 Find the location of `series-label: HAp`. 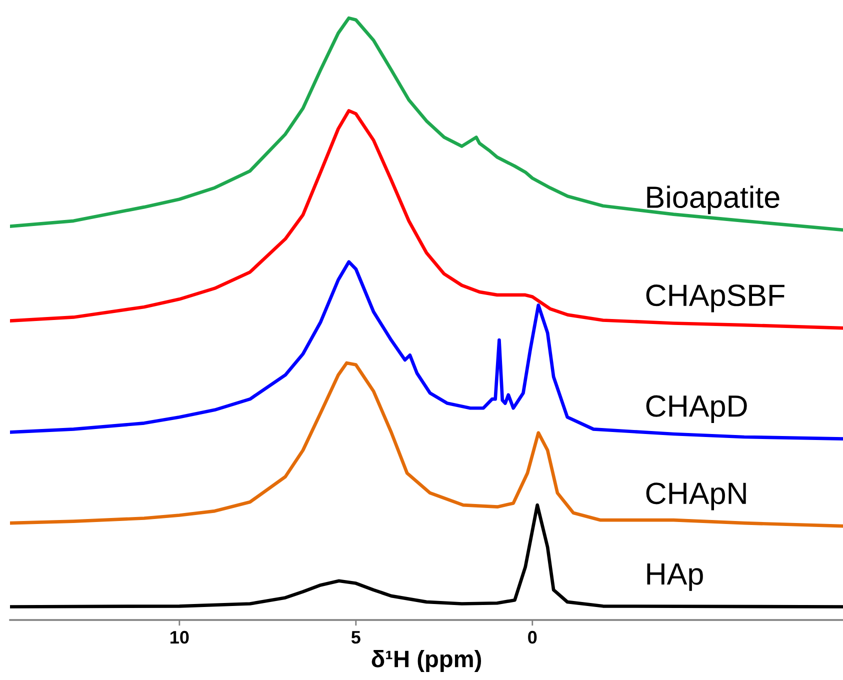

series-label: HAp is located at coordinates (675, 577).